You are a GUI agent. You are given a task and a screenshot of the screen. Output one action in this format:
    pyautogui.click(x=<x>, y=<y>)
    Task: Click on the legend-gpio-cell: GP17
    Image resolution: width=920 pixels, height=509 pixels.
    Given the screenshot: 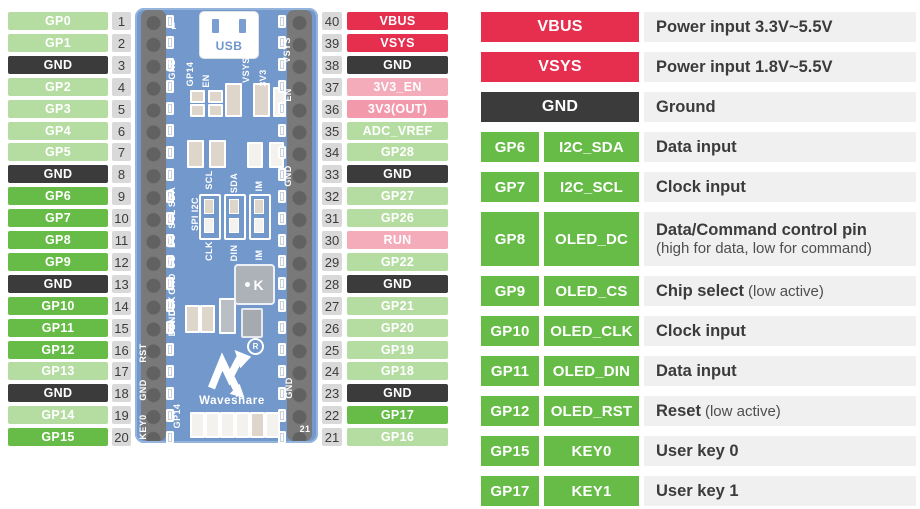 What is the action you would take?
    pyautogui.click(x=510, y=491)
    